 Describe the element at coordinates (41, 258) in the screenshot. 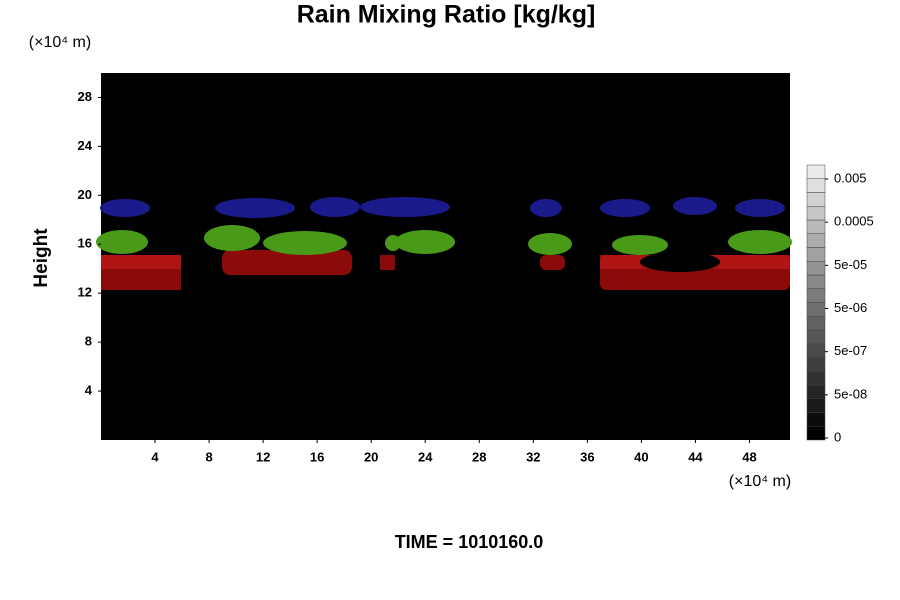

I see `y-axis-label: Height` at that location.